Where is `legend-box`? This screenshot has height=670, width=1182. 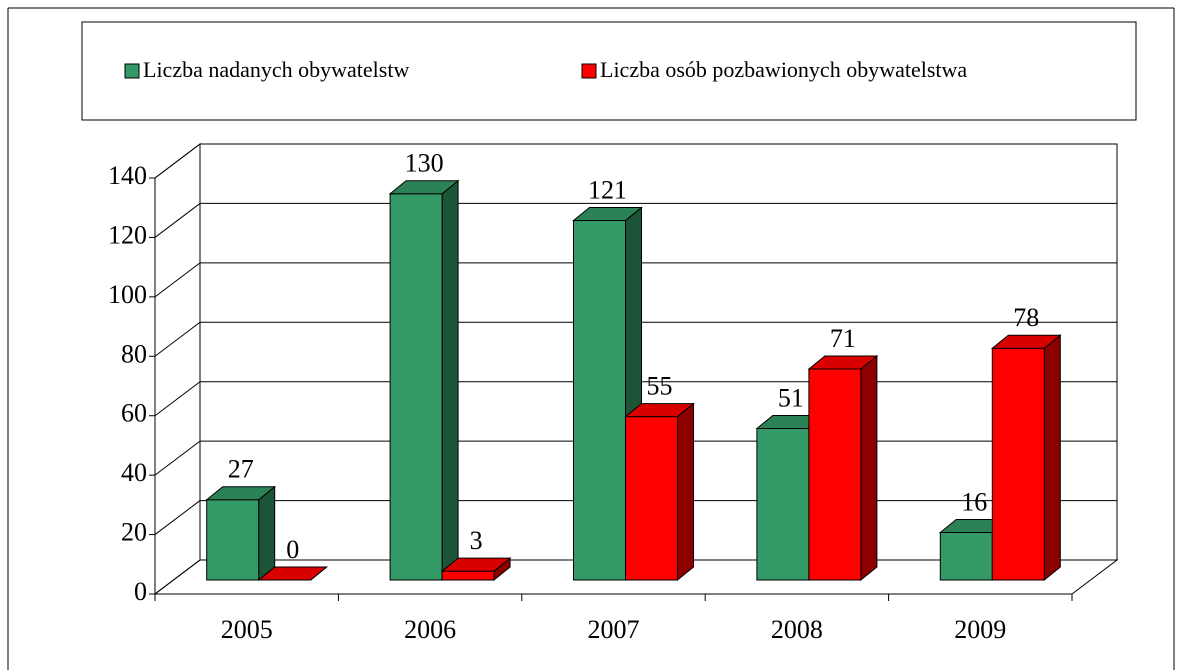
legend-box is located at coordinates (609, 71).